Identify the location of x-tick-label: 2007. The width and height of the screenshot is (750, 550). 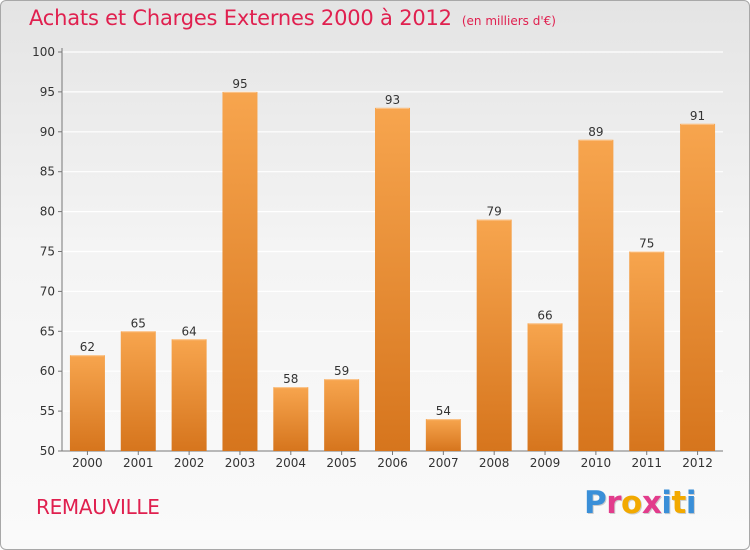
(443, 463).